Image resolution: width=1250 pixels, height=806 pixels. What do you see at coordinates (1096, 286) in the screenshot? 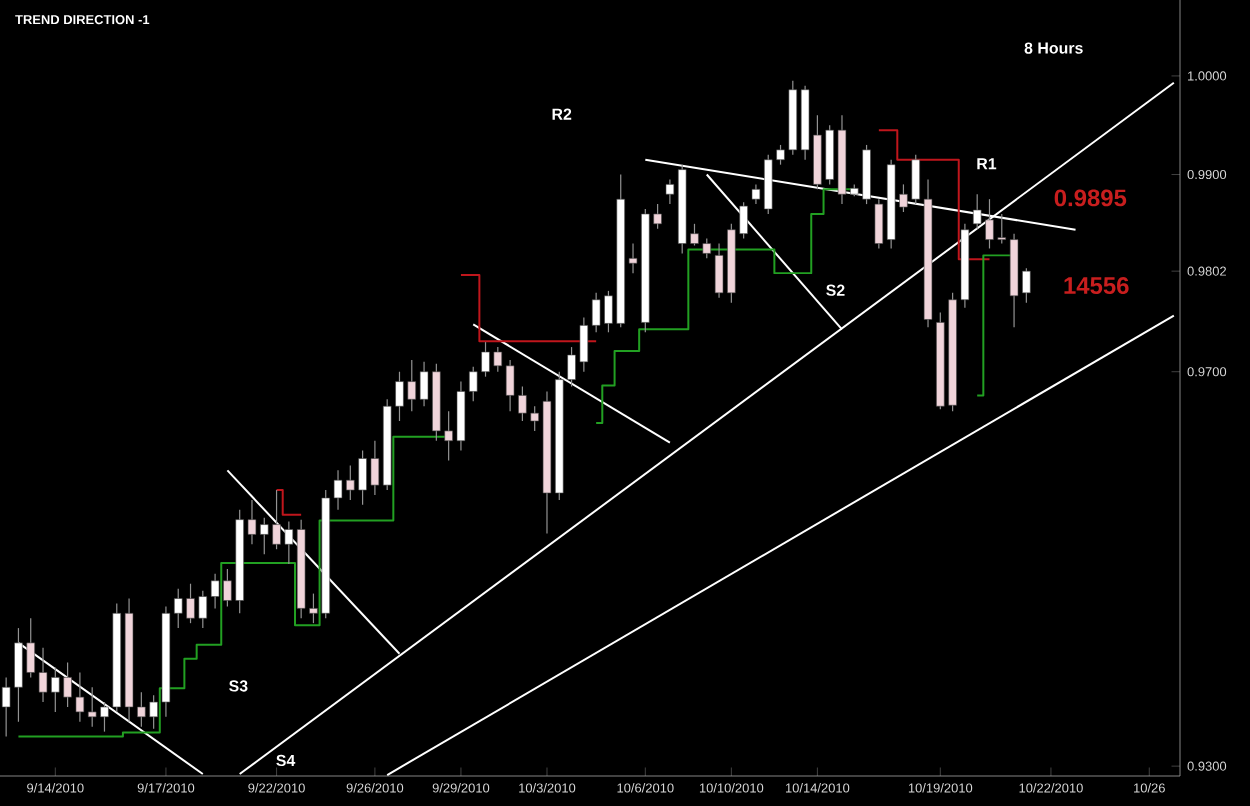
I see `annotation: 14556` at bounding box center [1096, 286].